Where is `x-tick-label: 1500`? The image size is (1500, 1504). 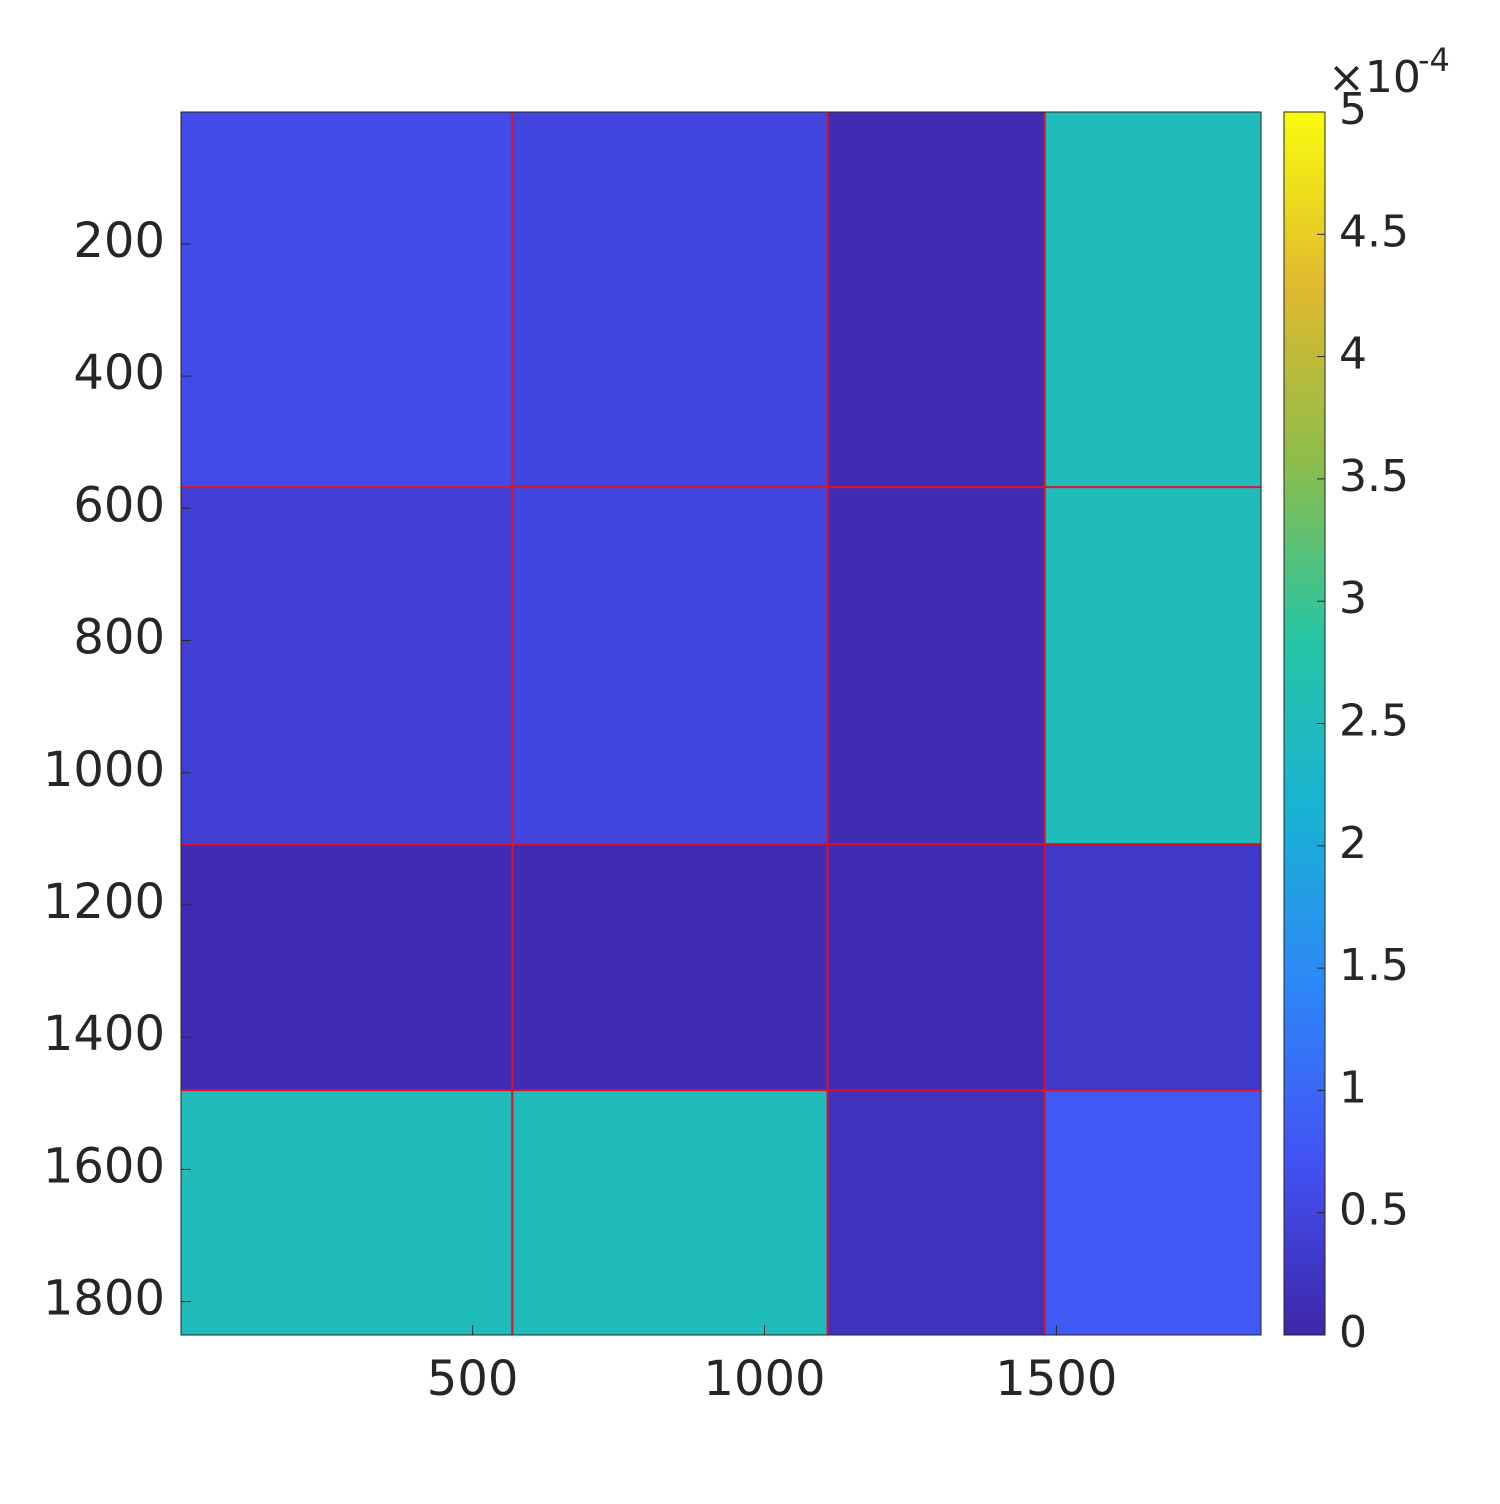
x-tick-label: 1500 is located at coordinates (1056, 1379).